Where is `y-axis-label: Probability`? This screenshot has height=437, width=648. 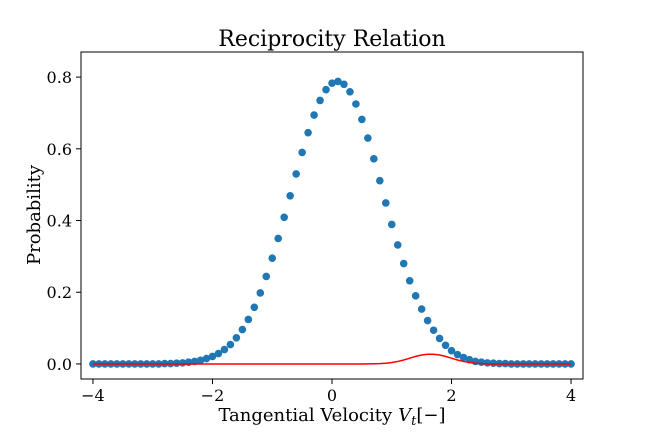 y-axis-label: Probability is located at coordinates (34, 214).